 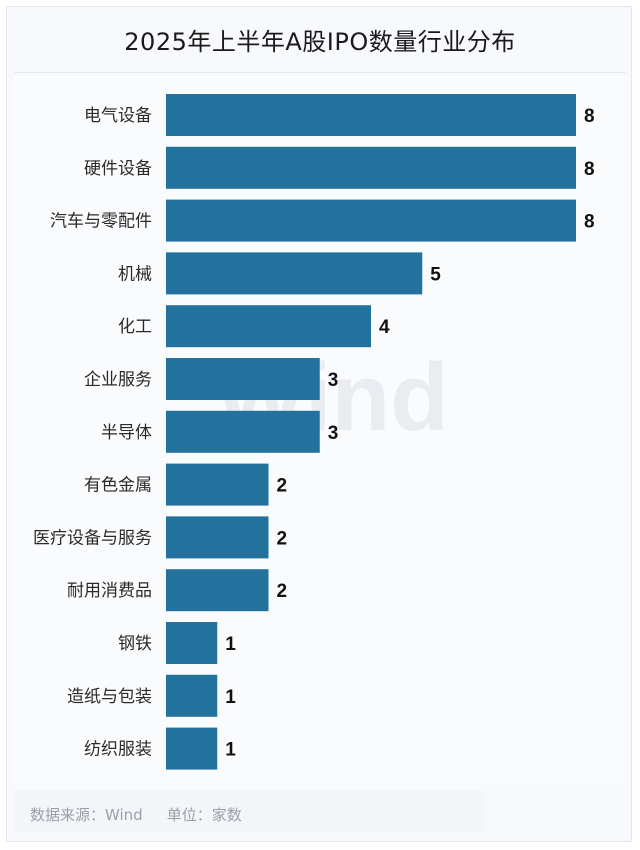 I want to click on category-label: 有色金属, so click(x=118, y=486).